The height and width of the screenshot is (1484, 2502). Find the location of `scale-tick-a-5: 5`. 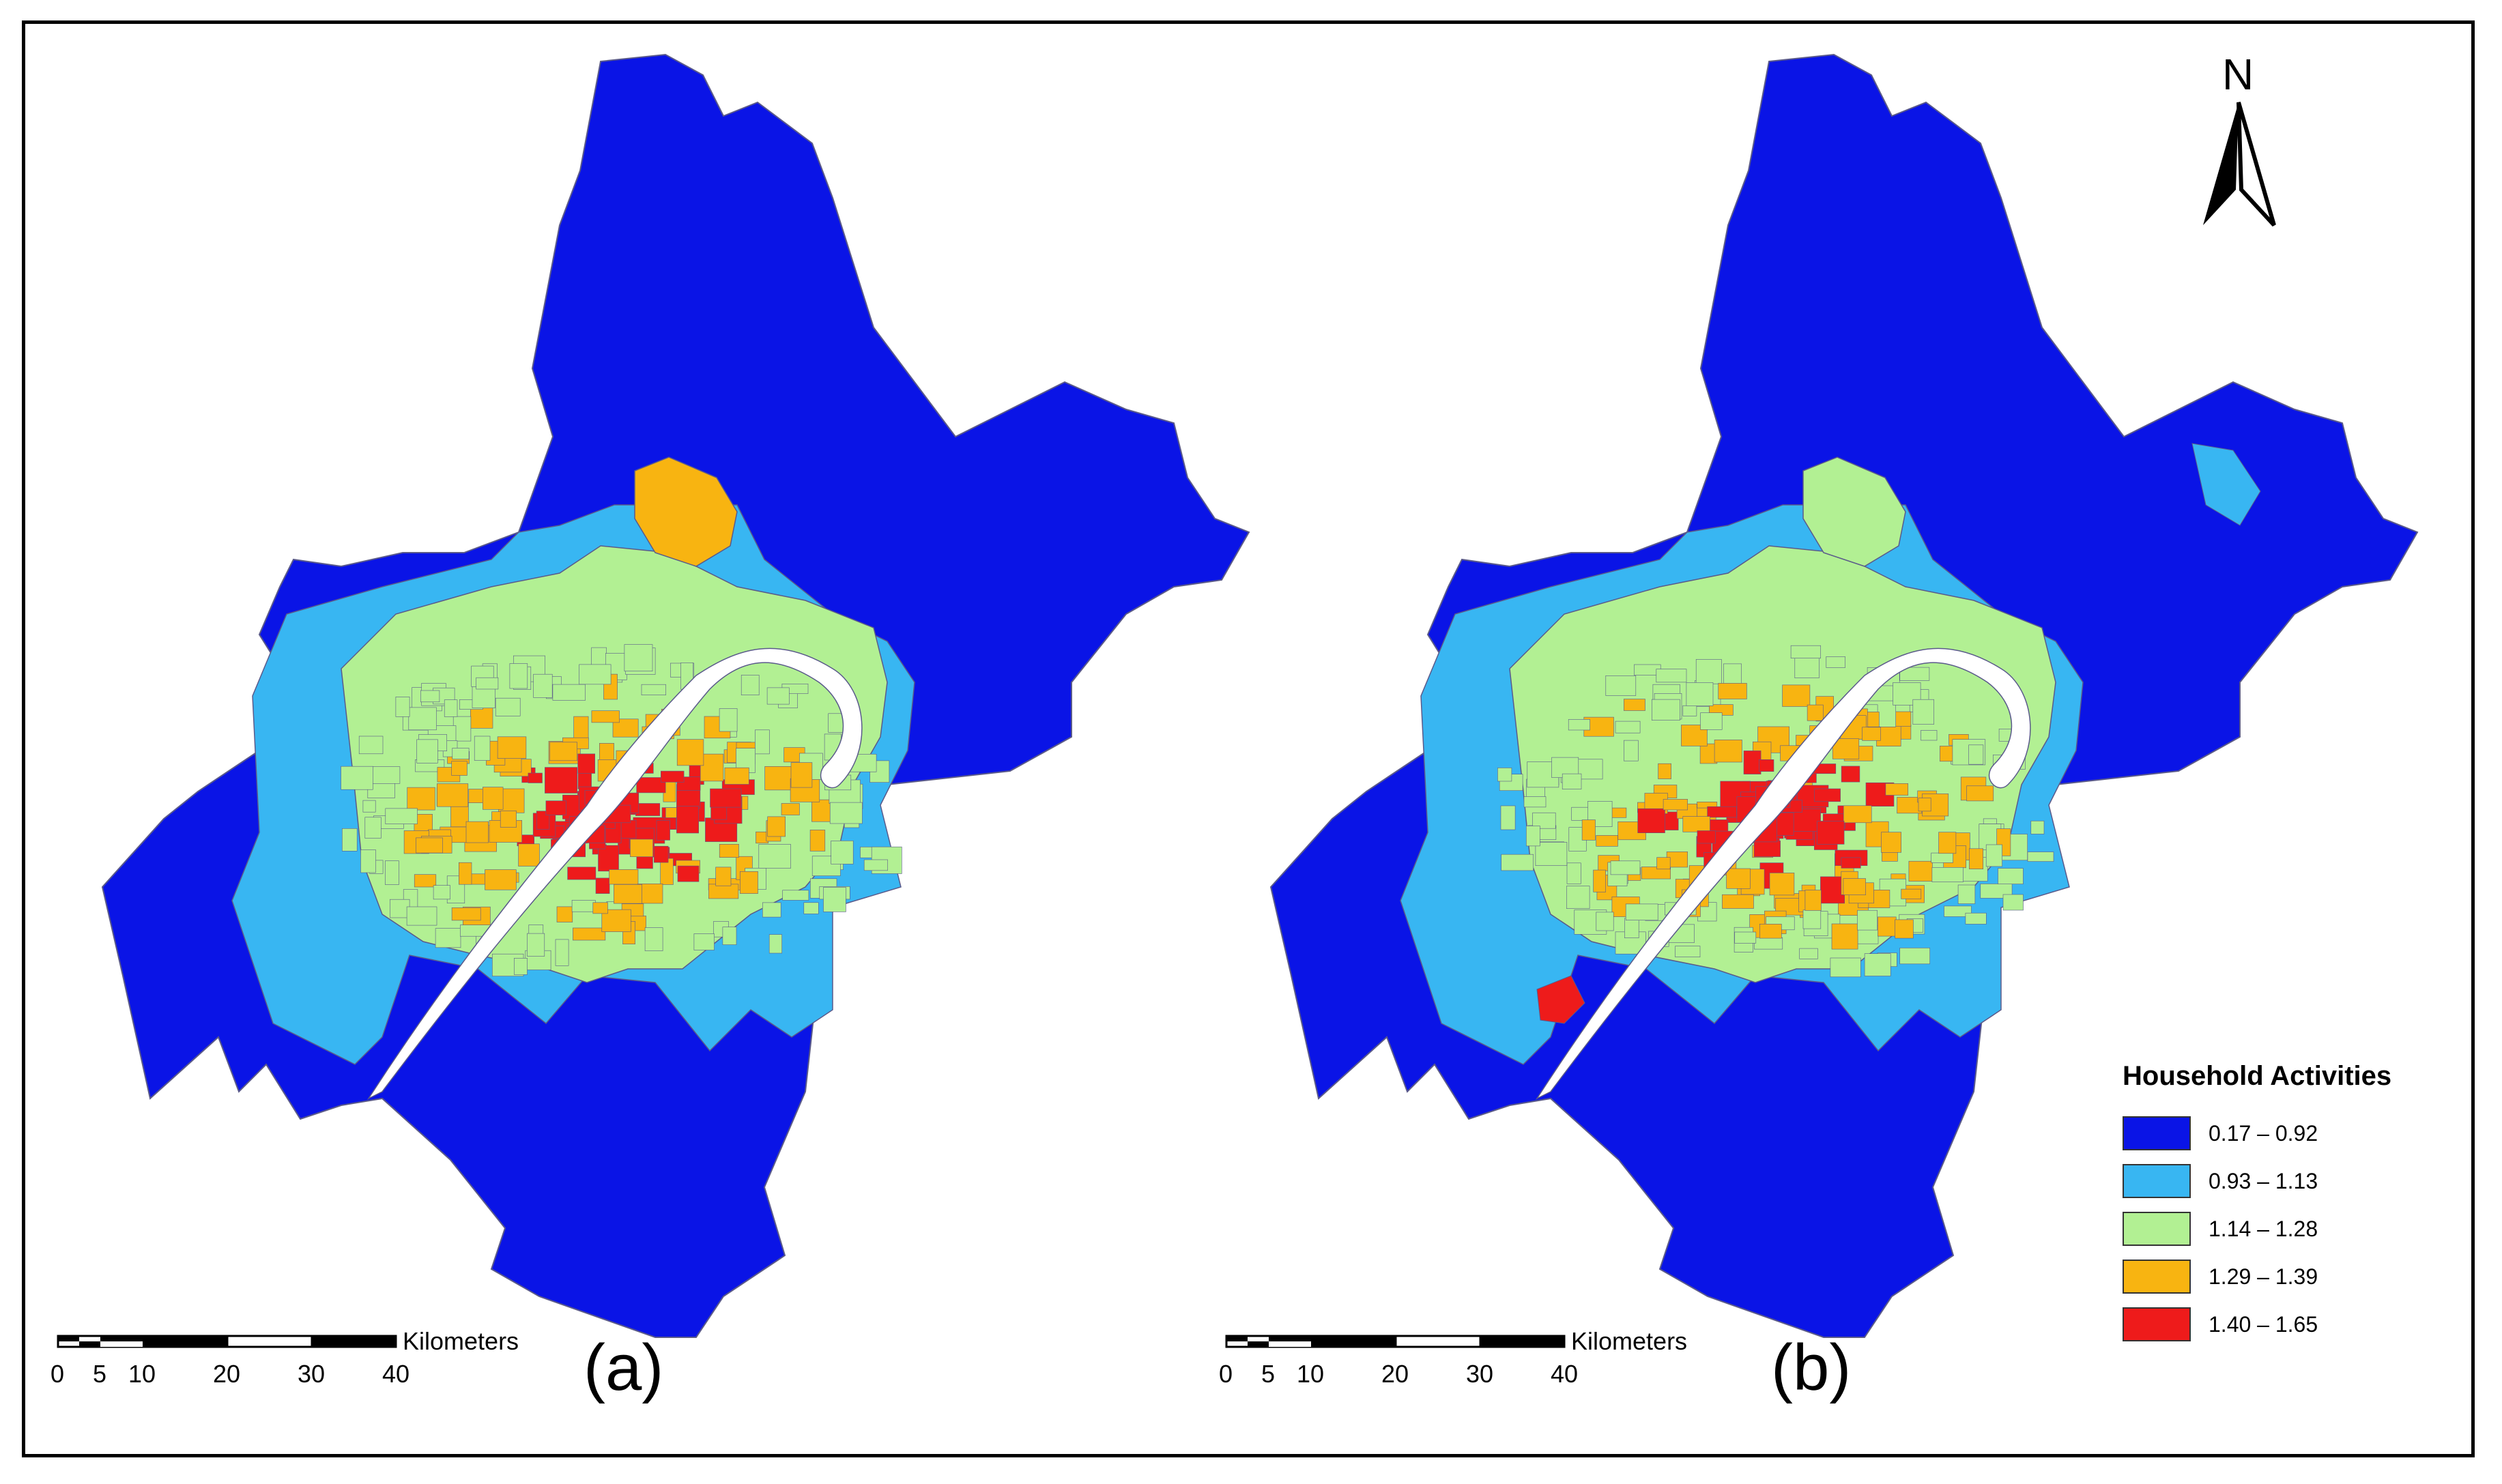

scale-tick-a-5: 5 is located at coordinates (99, 1374).